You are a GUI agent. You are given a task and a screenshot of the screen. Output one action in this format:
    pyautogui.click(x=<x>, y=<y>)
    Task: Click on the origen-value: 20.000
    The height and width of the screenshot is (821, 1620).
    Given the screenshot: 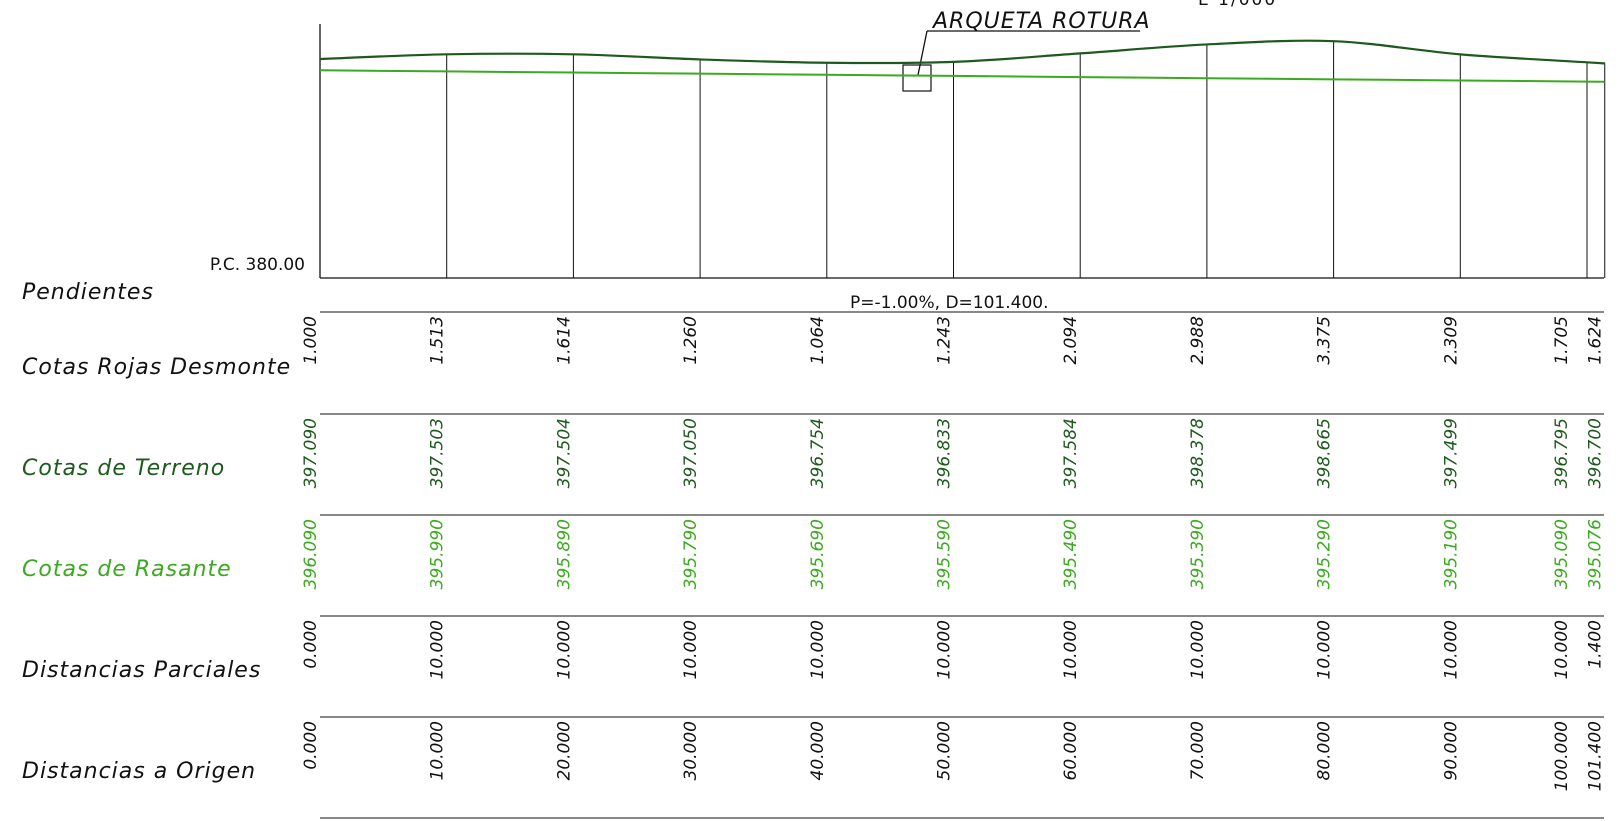 What is the action you would take?
    pyautogui.click(x=564, y=750)
    